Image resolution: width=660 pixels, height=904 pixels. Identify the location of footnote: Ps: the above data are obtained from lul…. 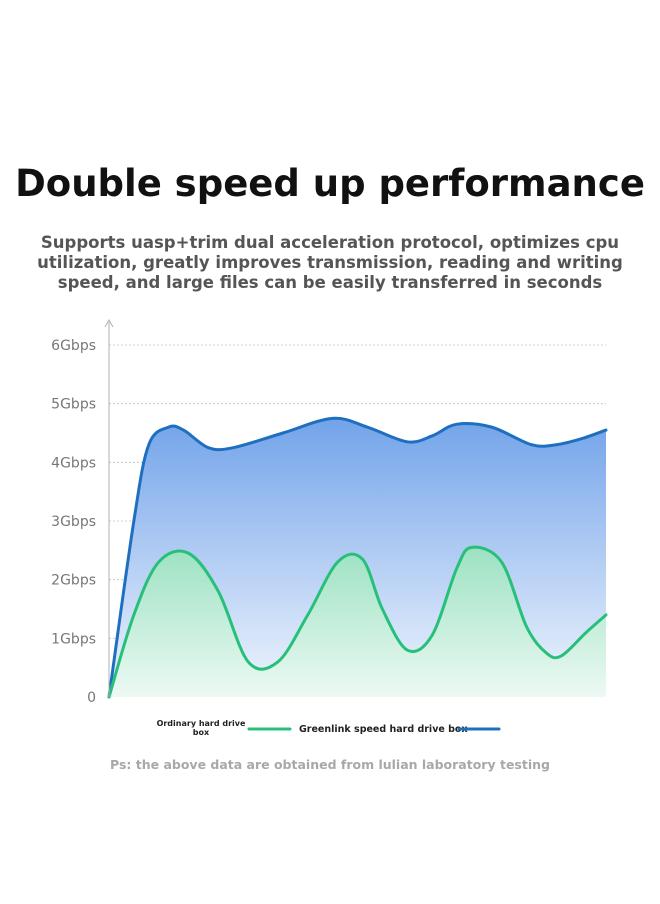
(330, 764).